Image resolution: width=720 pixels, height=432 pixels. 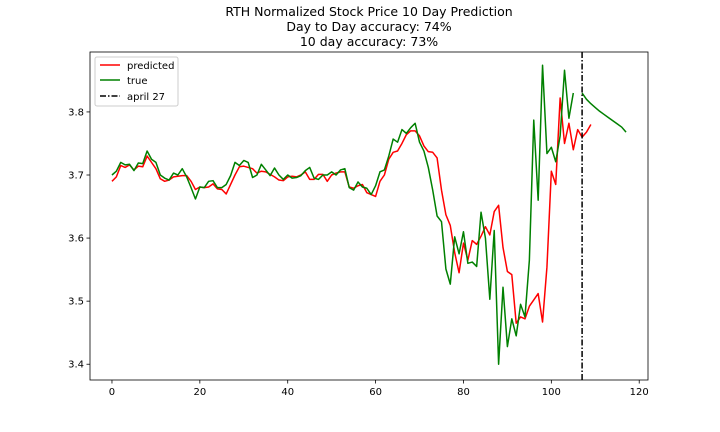 I want to click on x-tick-label: 20, so click(x=199, y=392).